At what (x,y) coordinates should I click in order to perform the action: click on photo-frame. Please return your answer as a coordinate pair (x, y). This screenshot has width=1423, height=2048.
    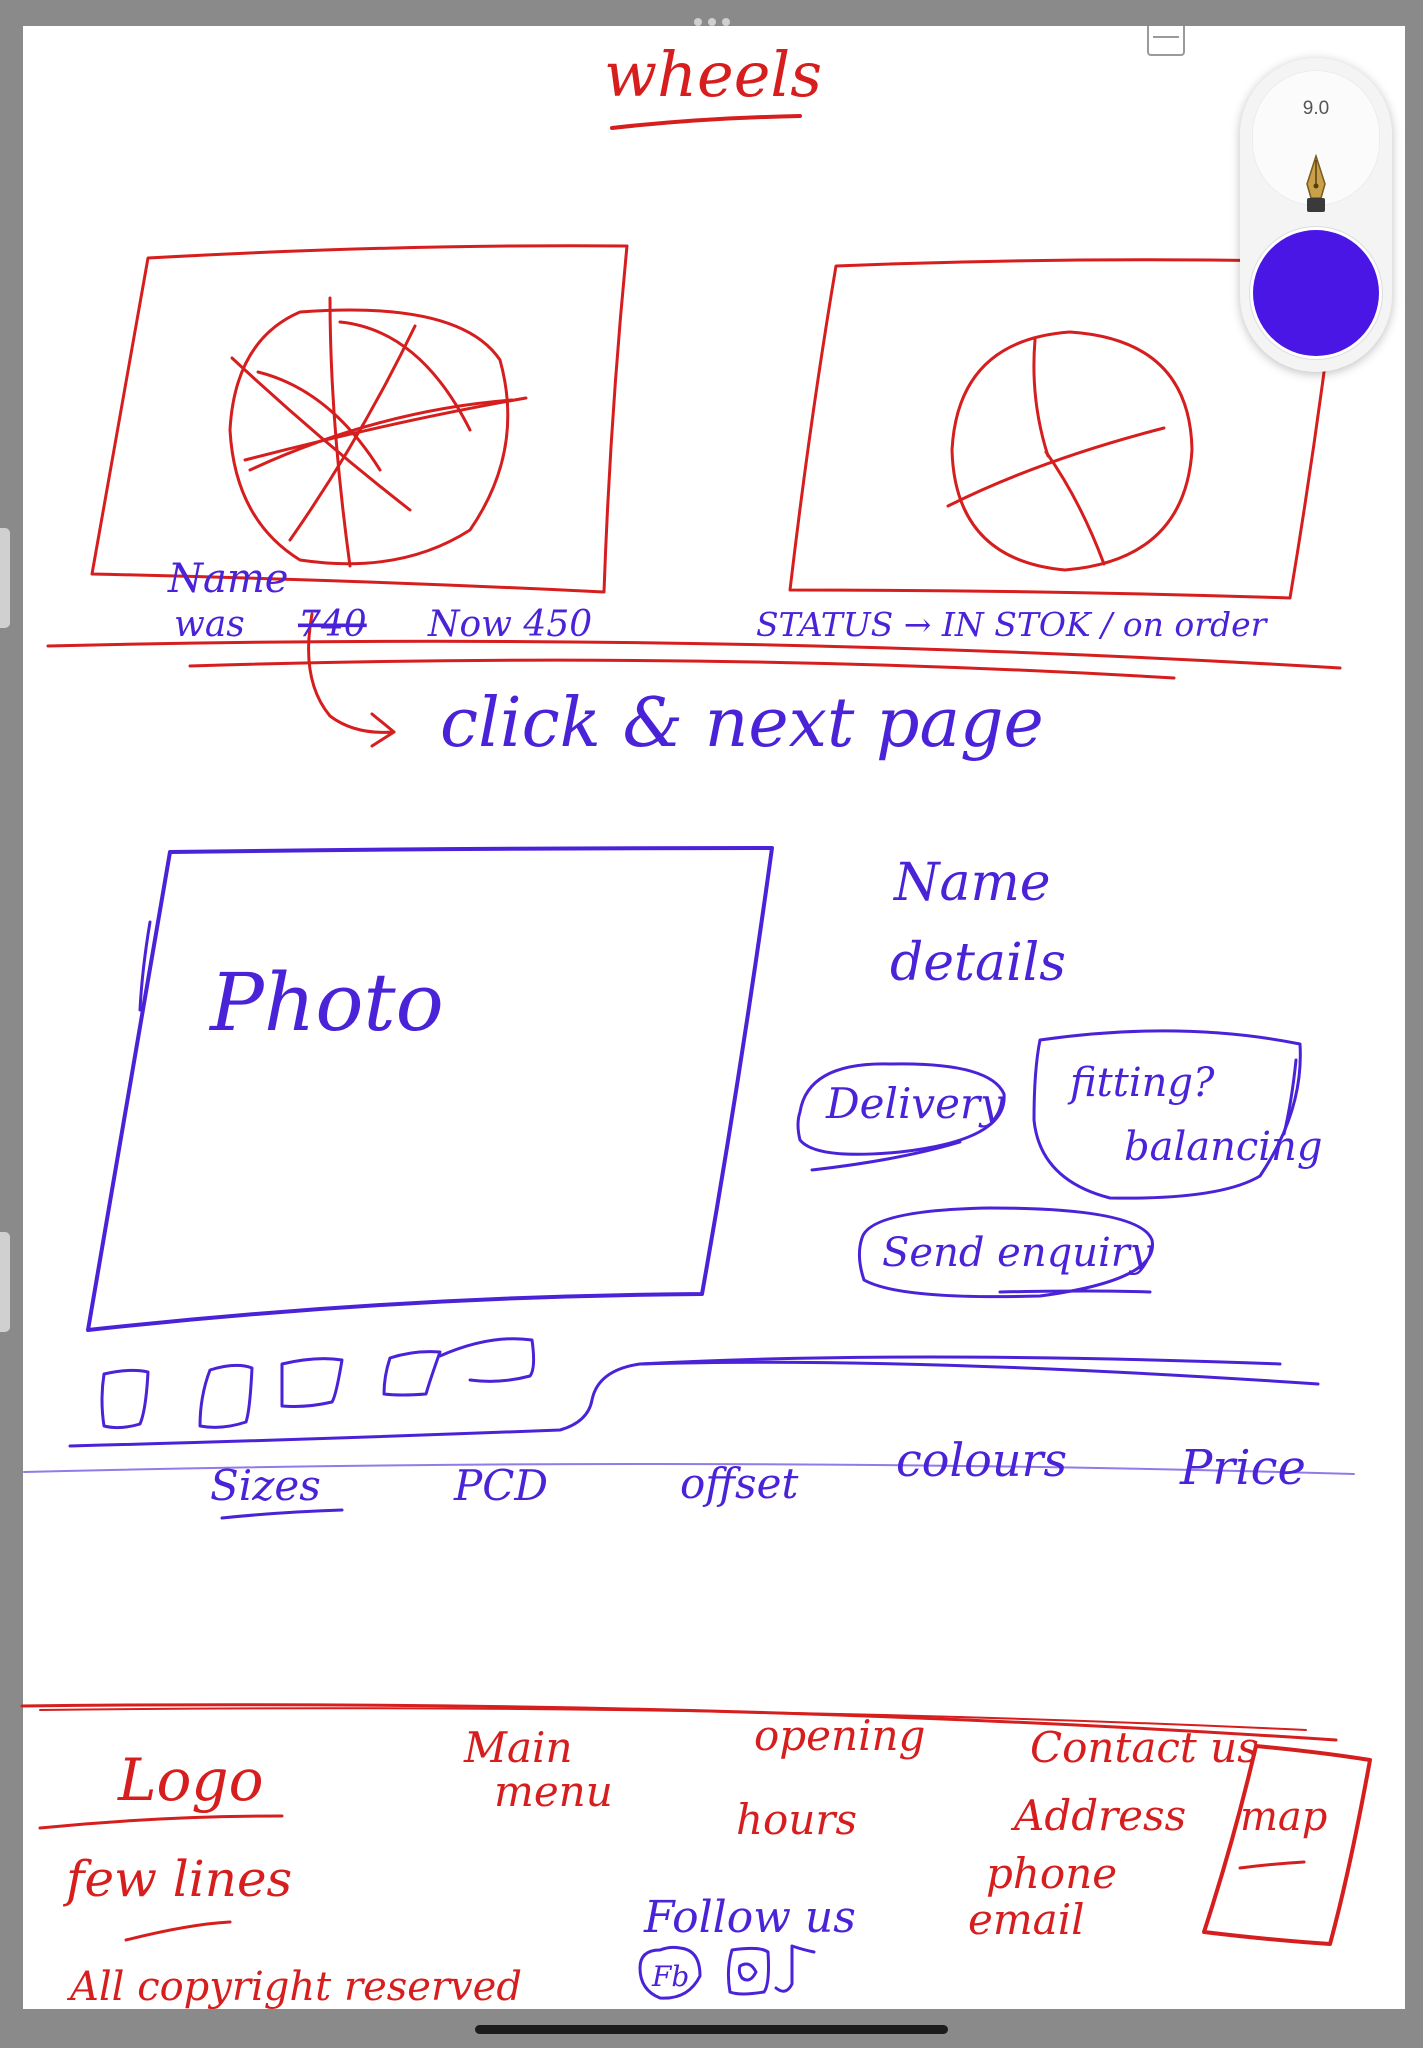
    Looking at the image, I should click on (430, 1089).